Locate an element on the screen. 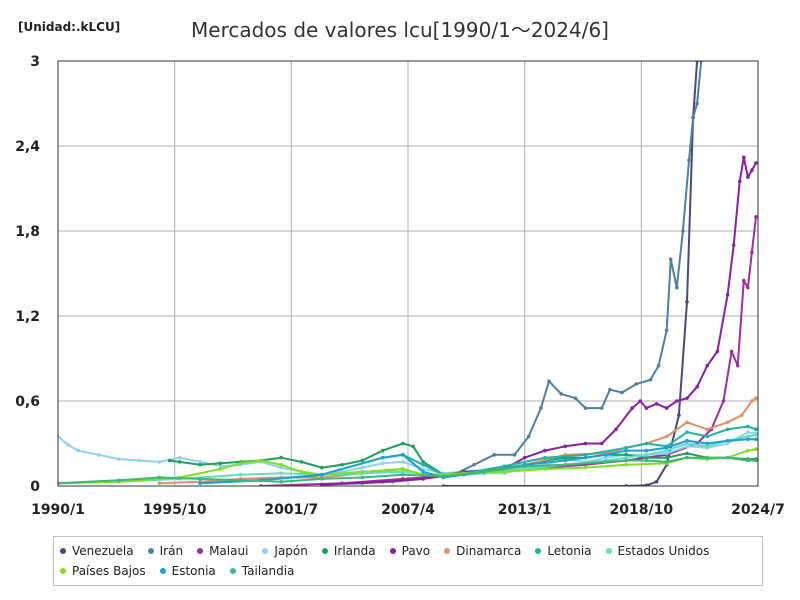 The height and width of the screenshot is (600, 800). x-tick-label: 2001/7 is located at coordinates (291, 510).